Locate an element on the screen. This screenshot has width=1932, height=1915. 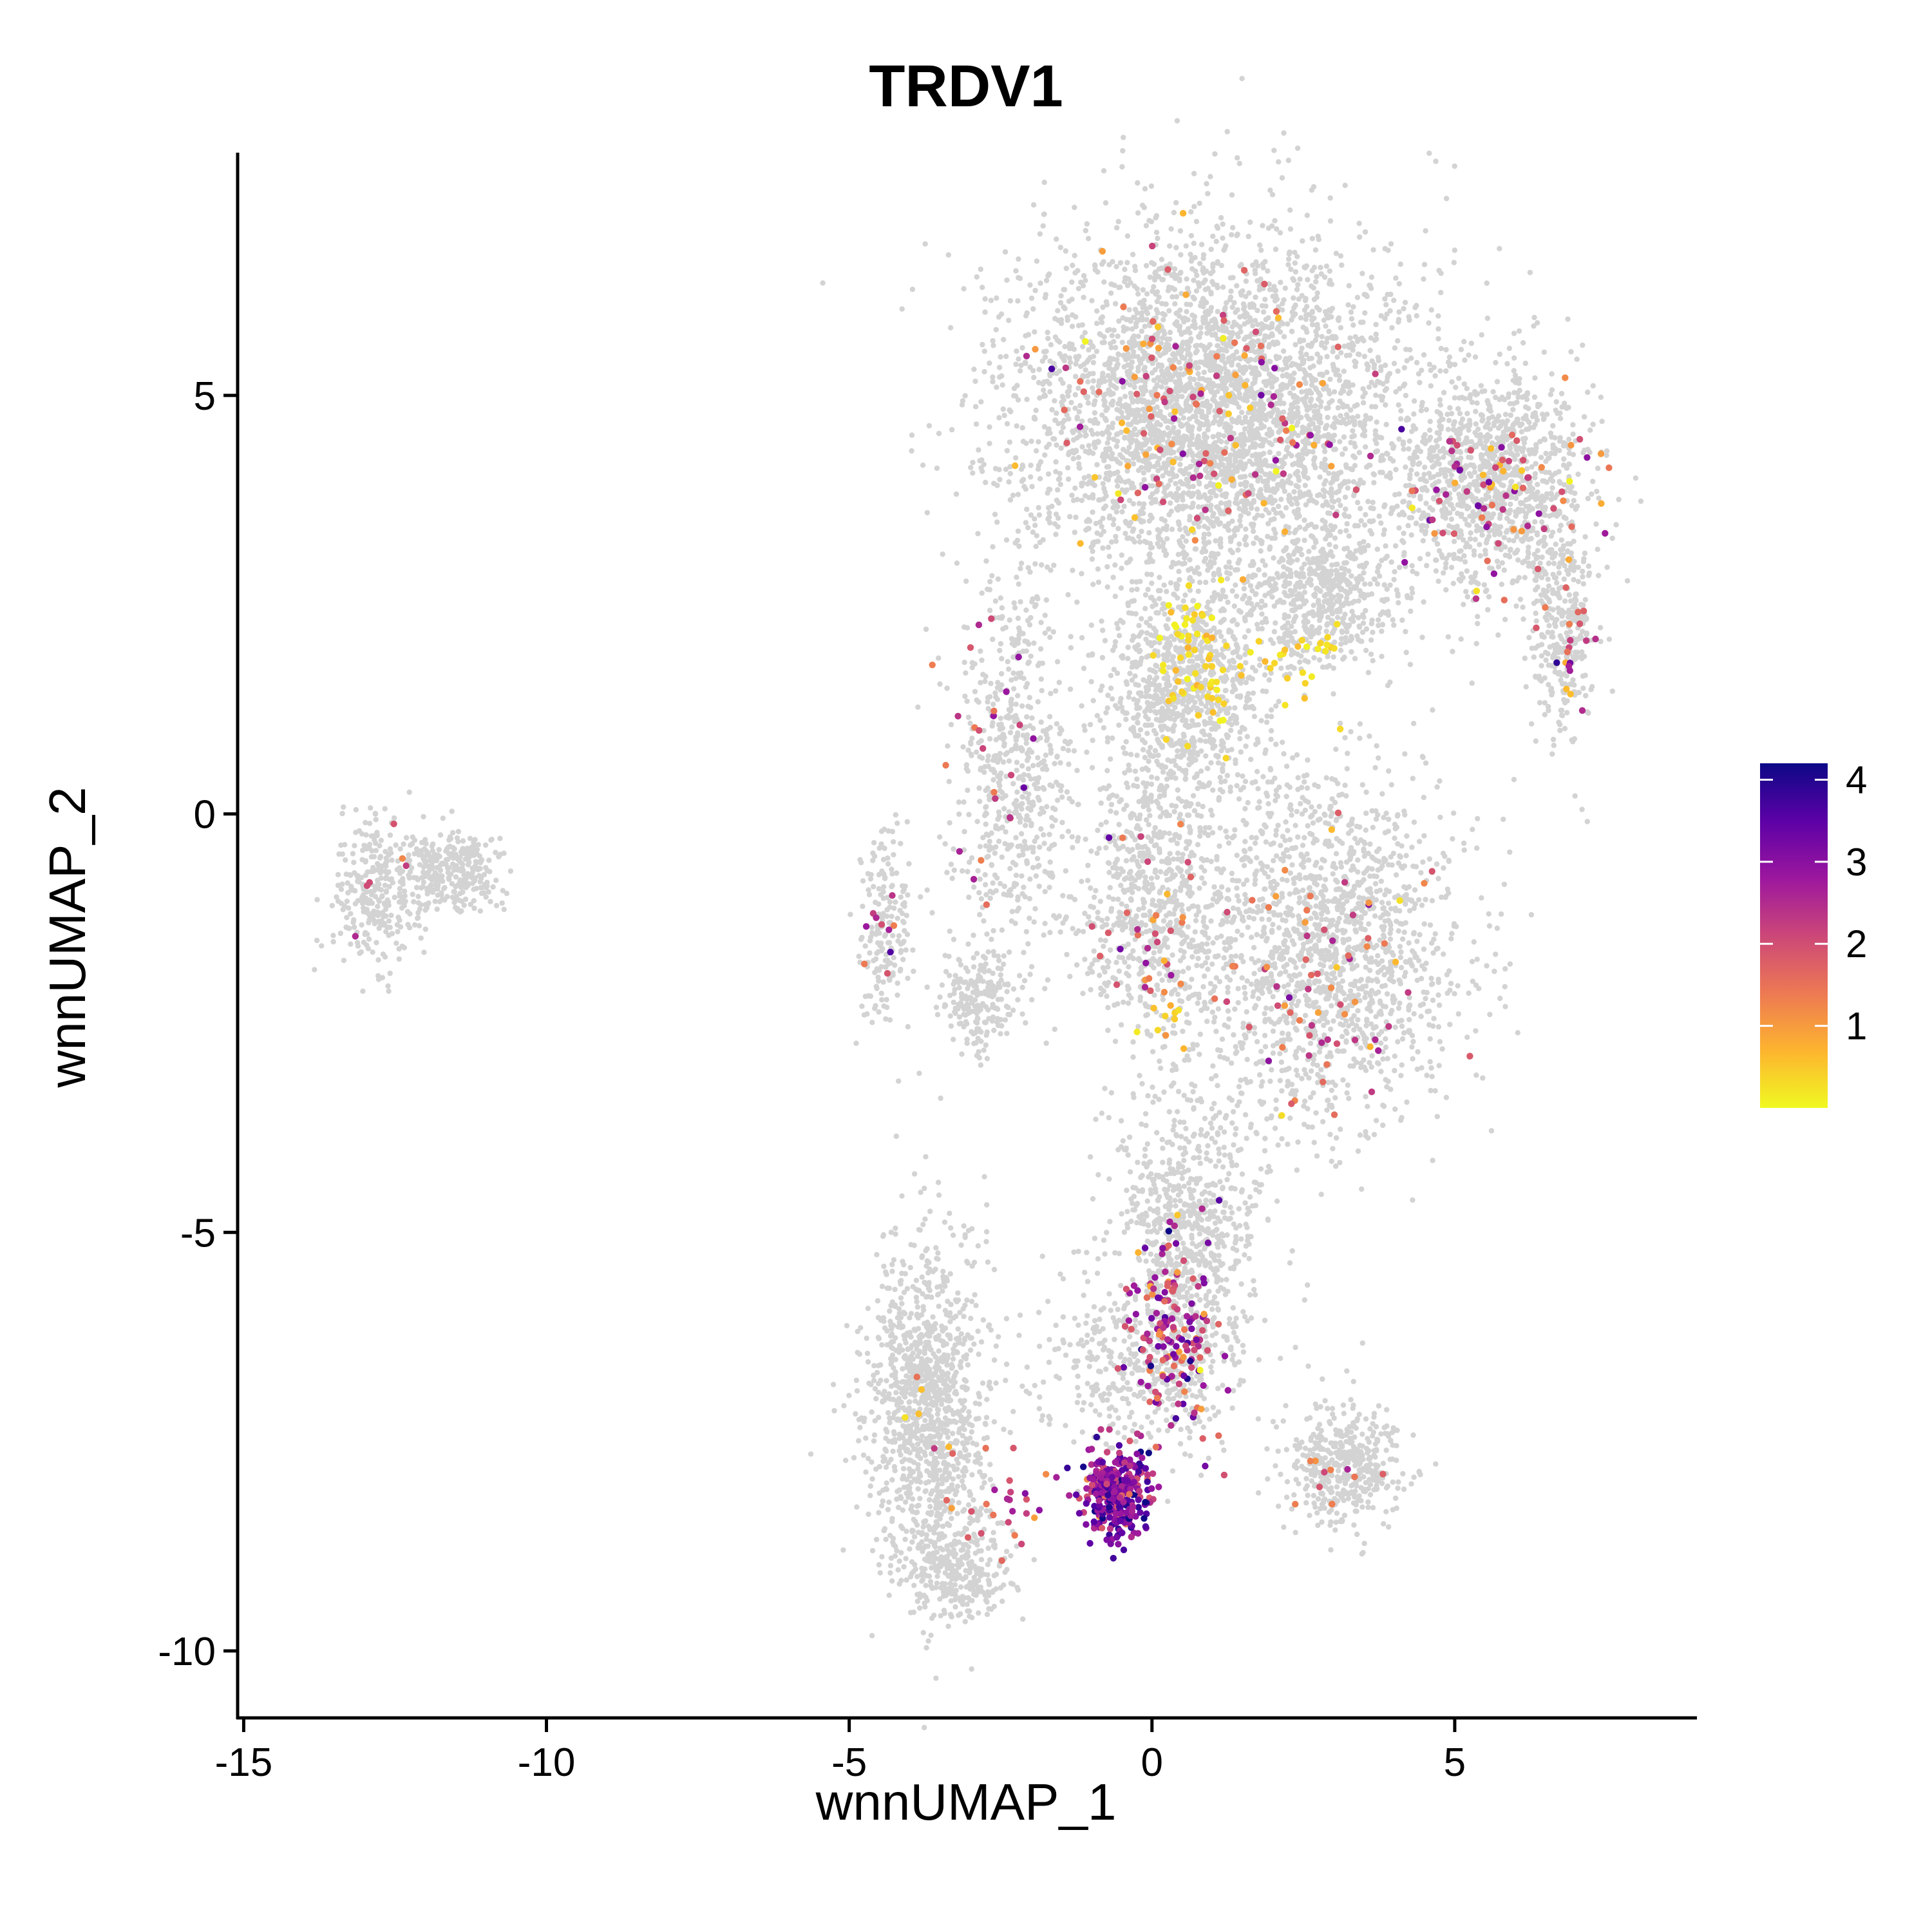
background-point-0-2024 is located at coordinates (1277, 485).